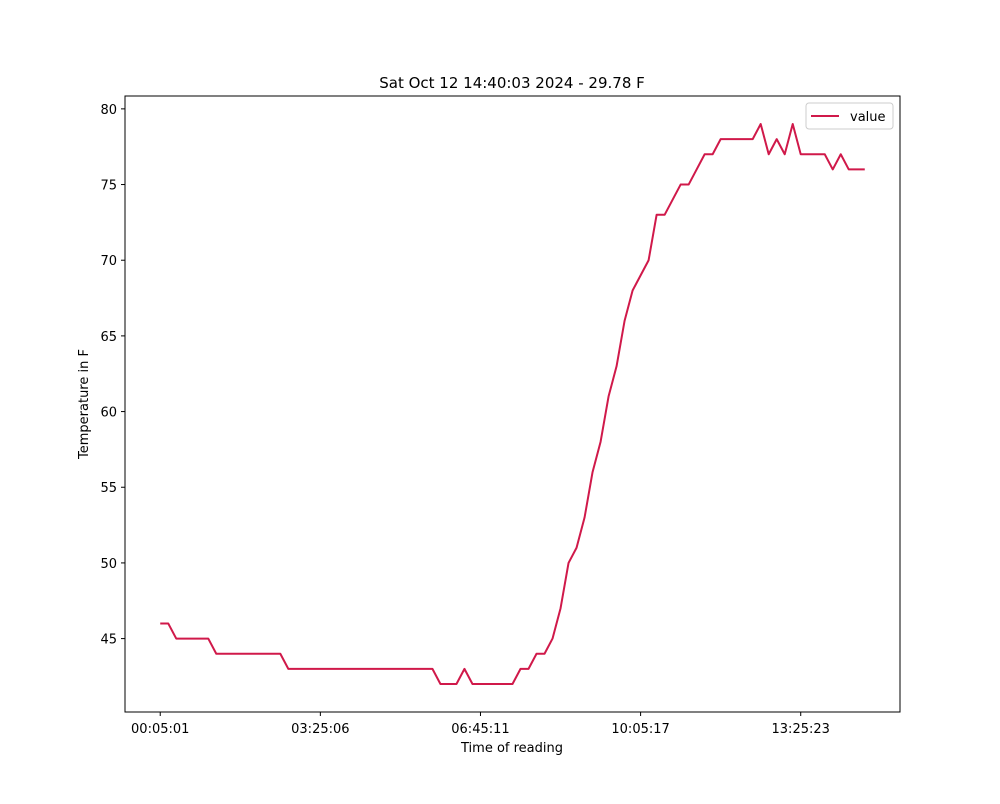 The image size is (1000, 804). I want to click on y-tick-label: 60, so click(108, 413).